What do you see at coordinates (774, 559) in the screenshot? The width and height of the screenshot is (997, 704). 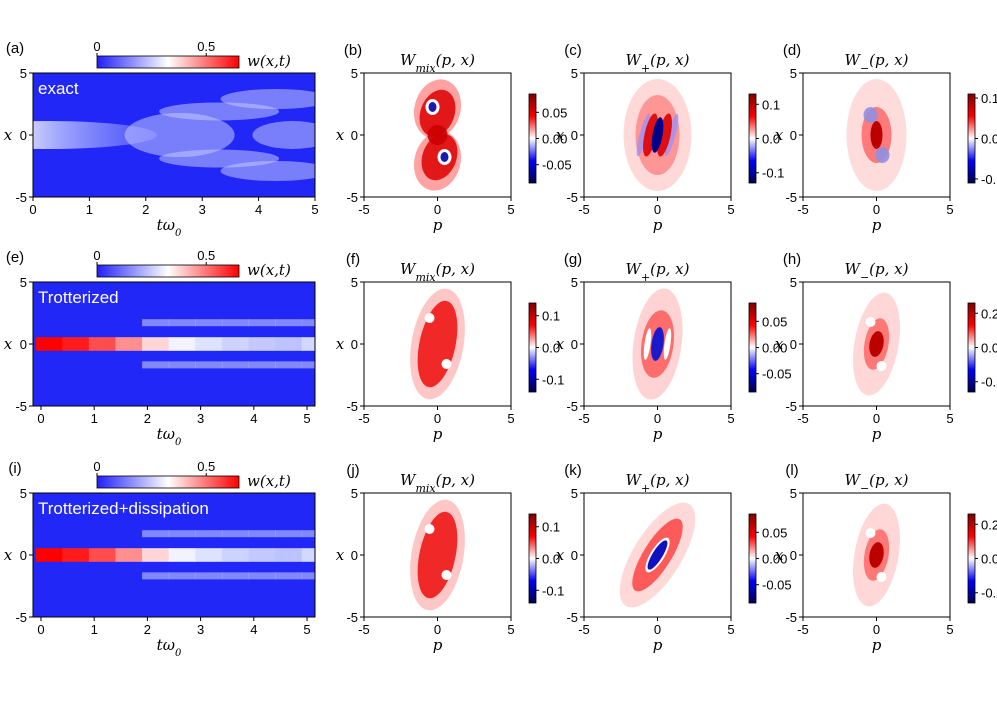 I see `colorbar-tick-label: 0.00` at bounding box center [774, 559].